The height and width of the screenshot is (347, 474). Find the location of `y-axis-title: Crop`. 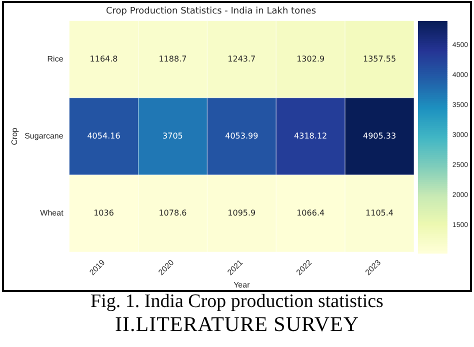

y-axis-title: Crop is located at coordinates (15, 136).